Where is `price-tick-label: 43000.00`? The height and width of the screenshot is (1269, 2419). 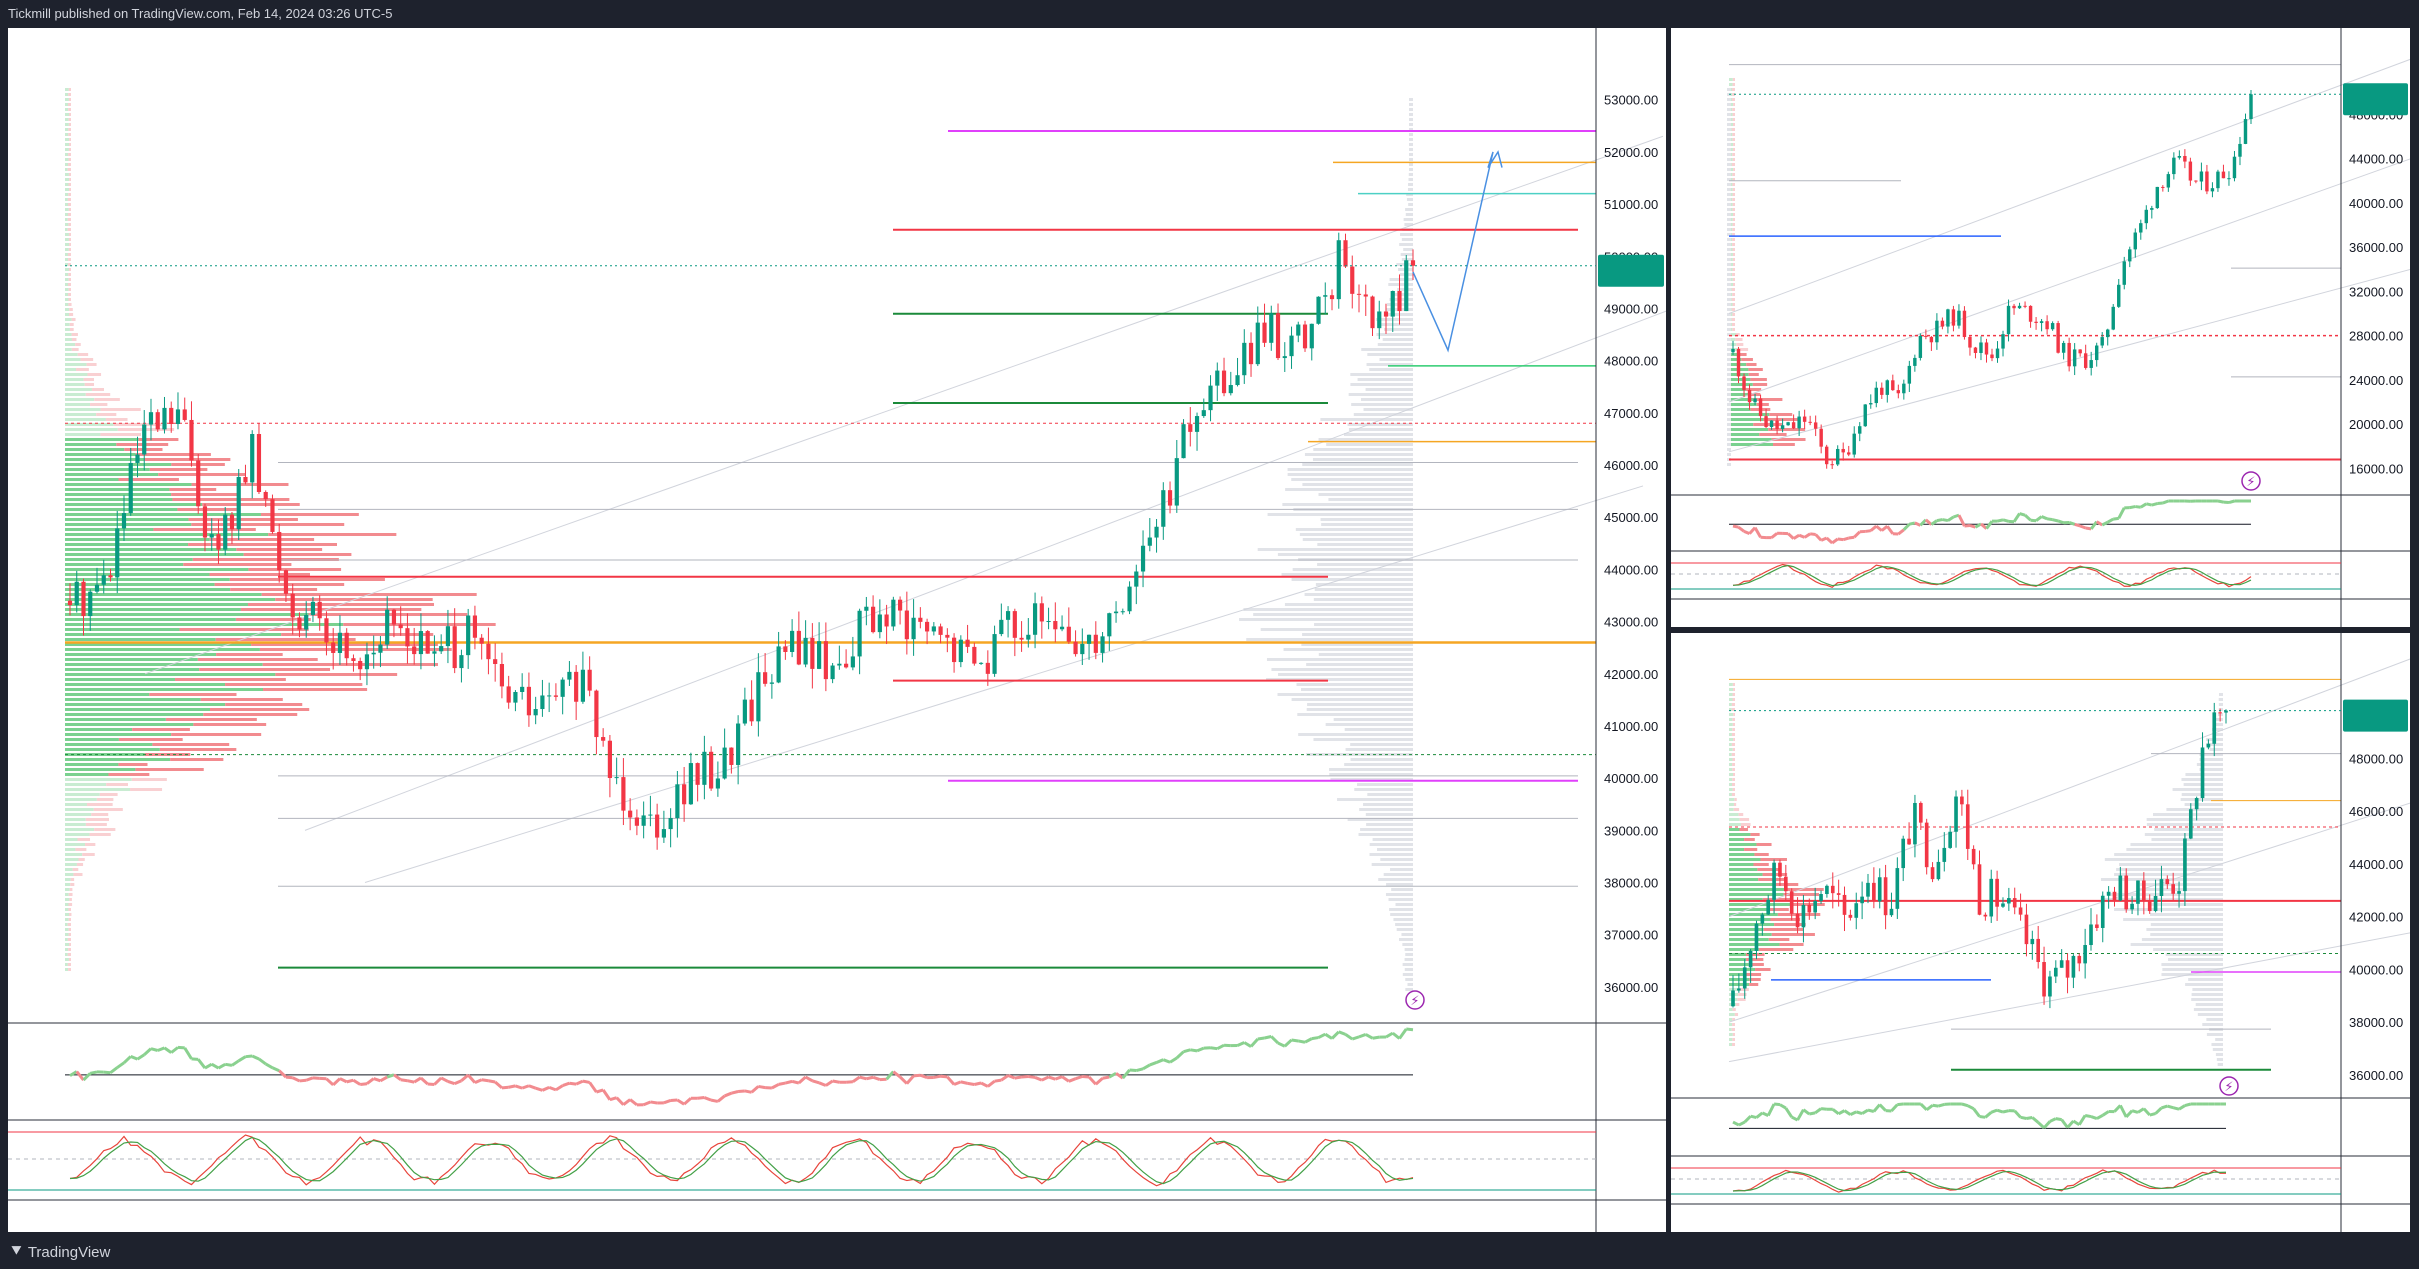 price-tick-label: 43000.00 is located at coordinates (1631, 622).